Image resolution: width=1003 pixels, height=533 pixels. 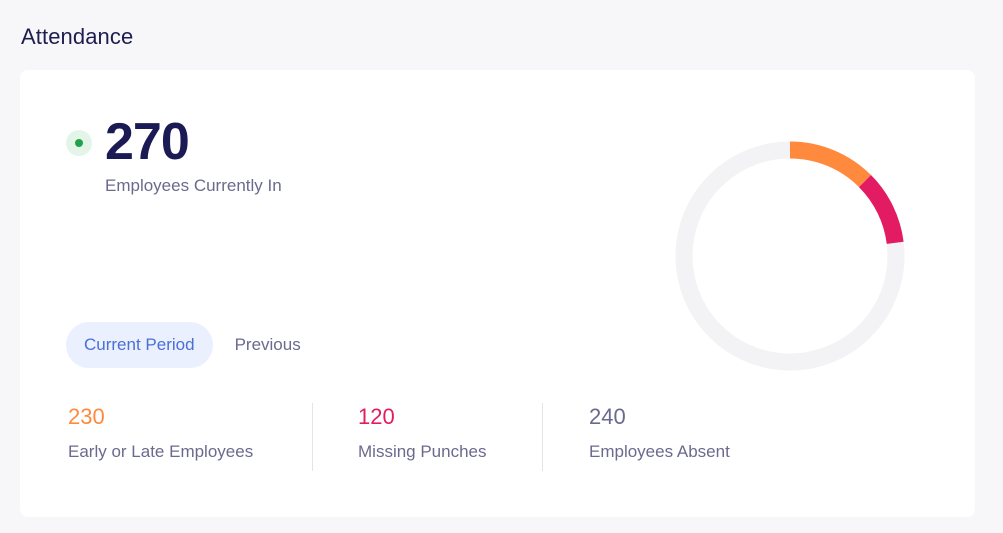 I want to click on stat-employees-absent-label: Employees Absent, so click(x=659, y=451).